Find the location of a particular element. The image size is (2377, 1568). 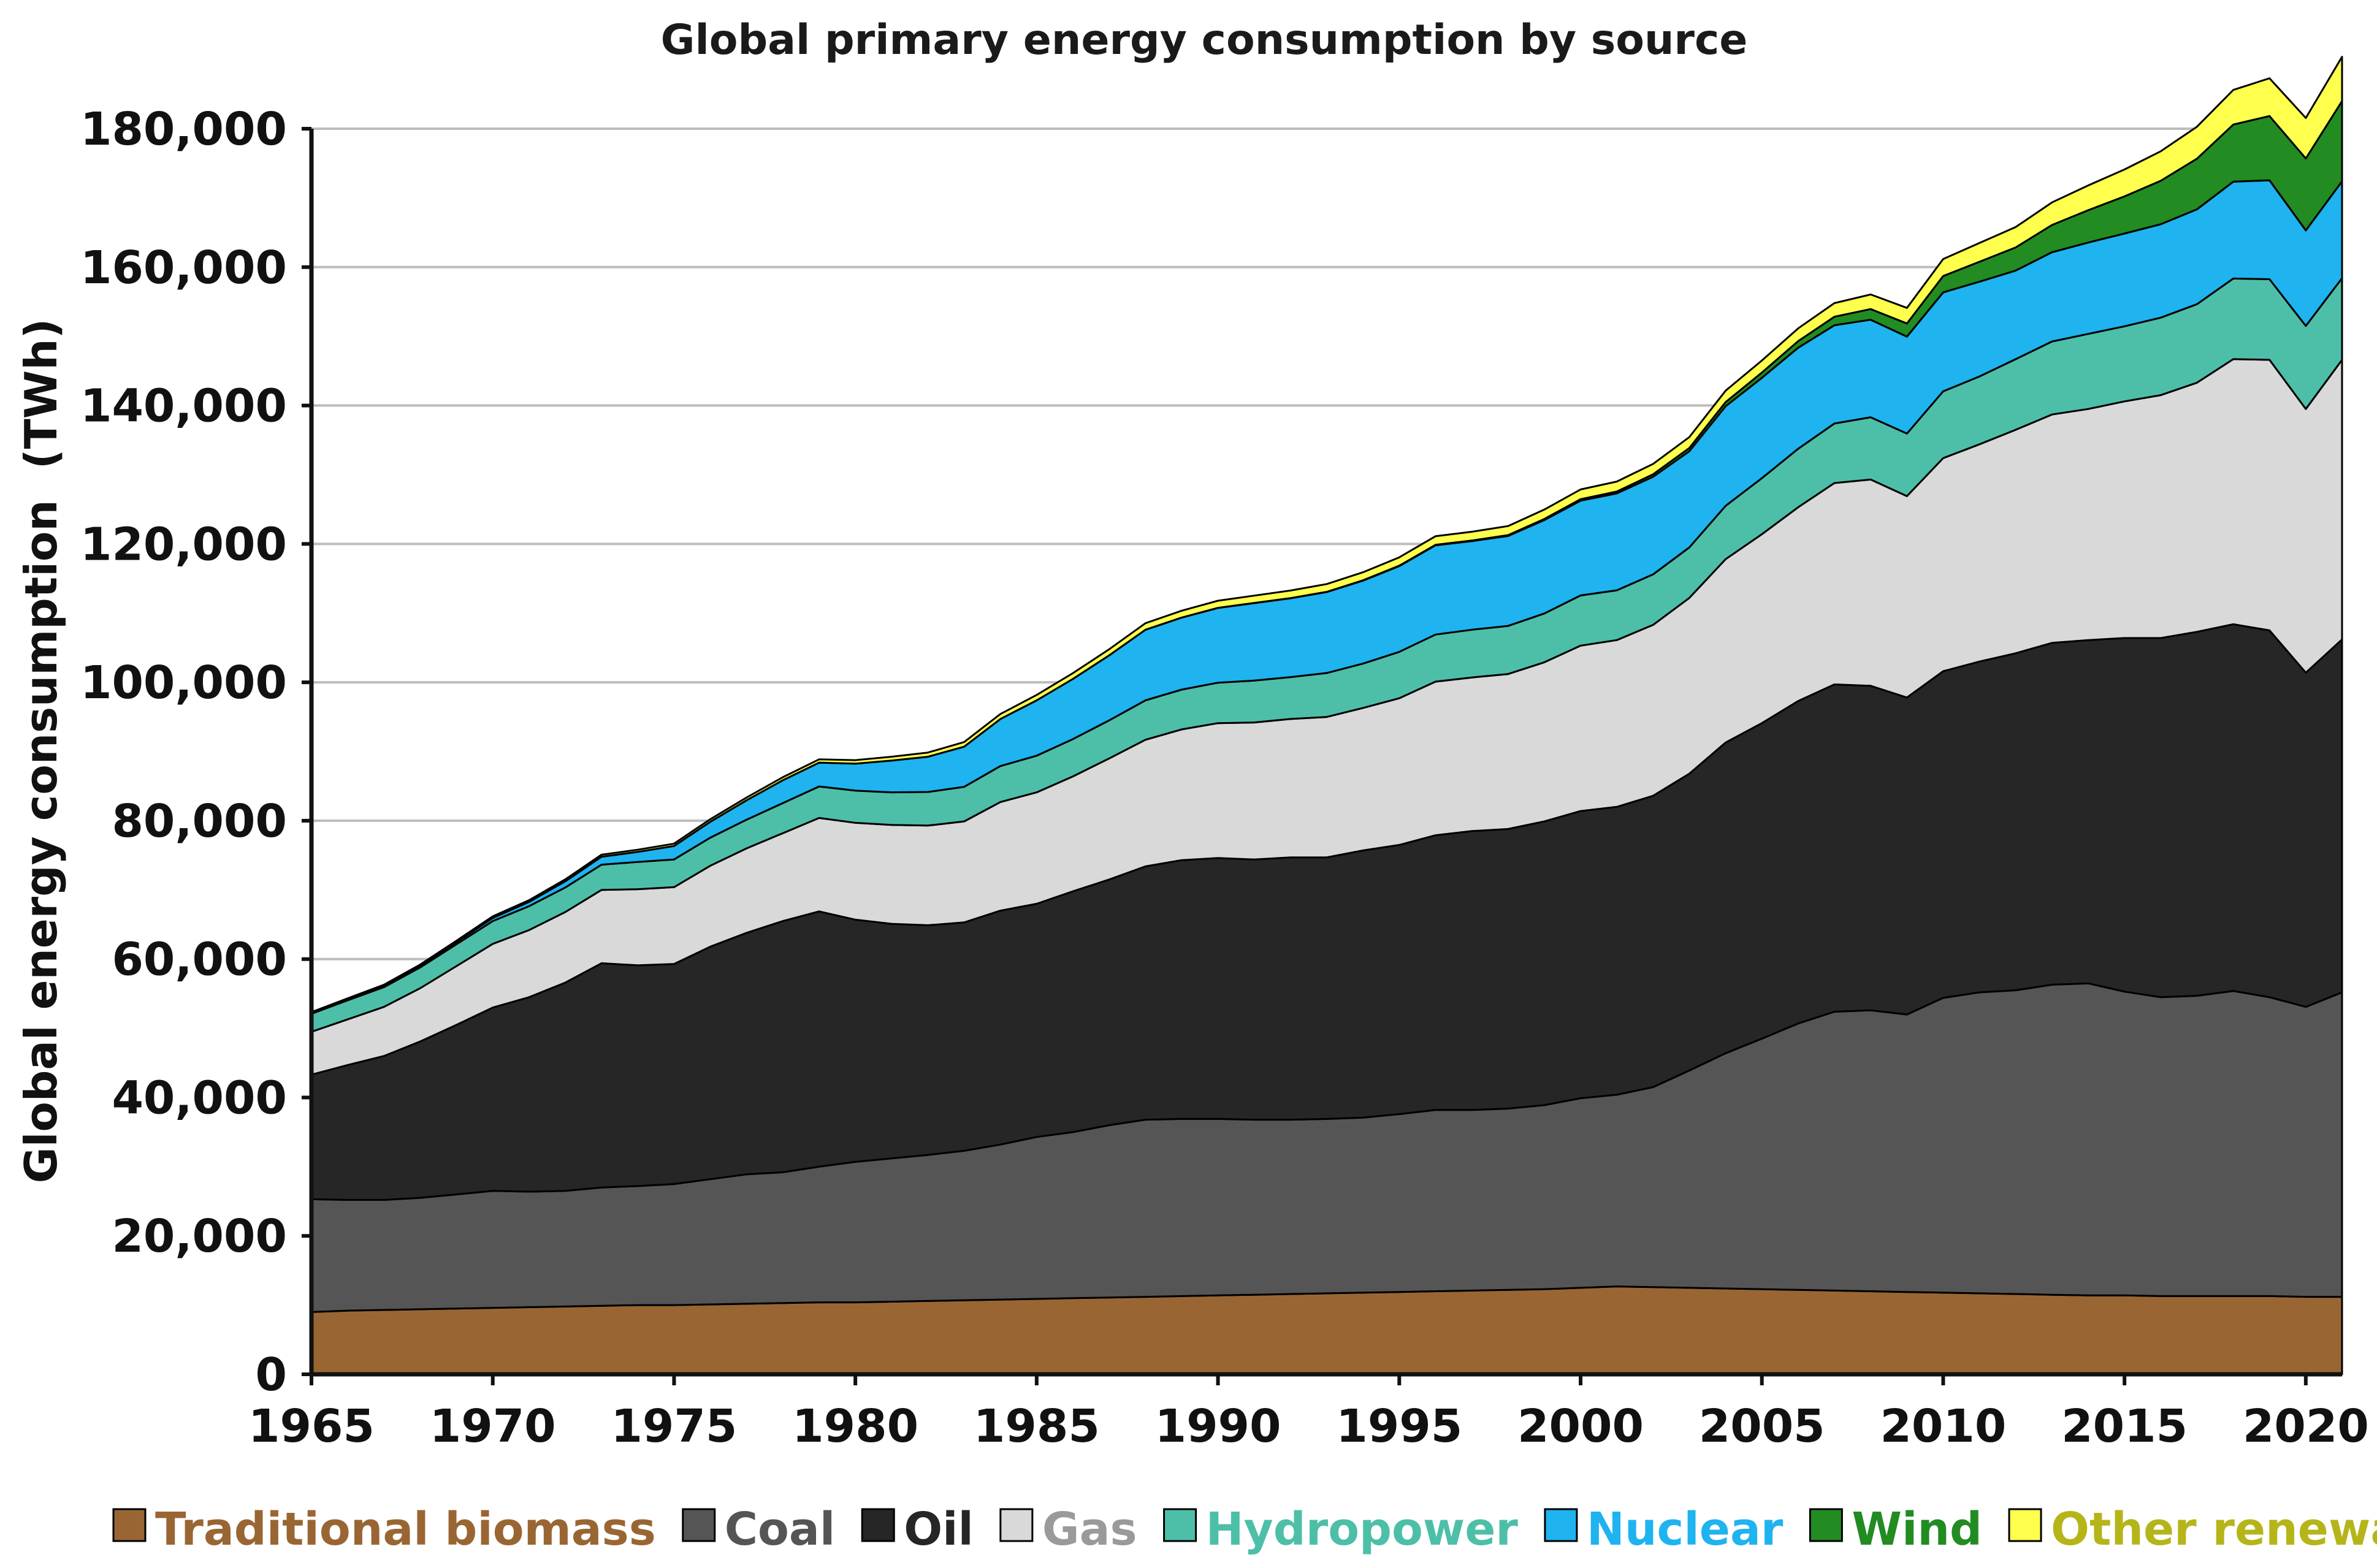

legend-swatch-hydropower is located at coordinates (1180, 1525).